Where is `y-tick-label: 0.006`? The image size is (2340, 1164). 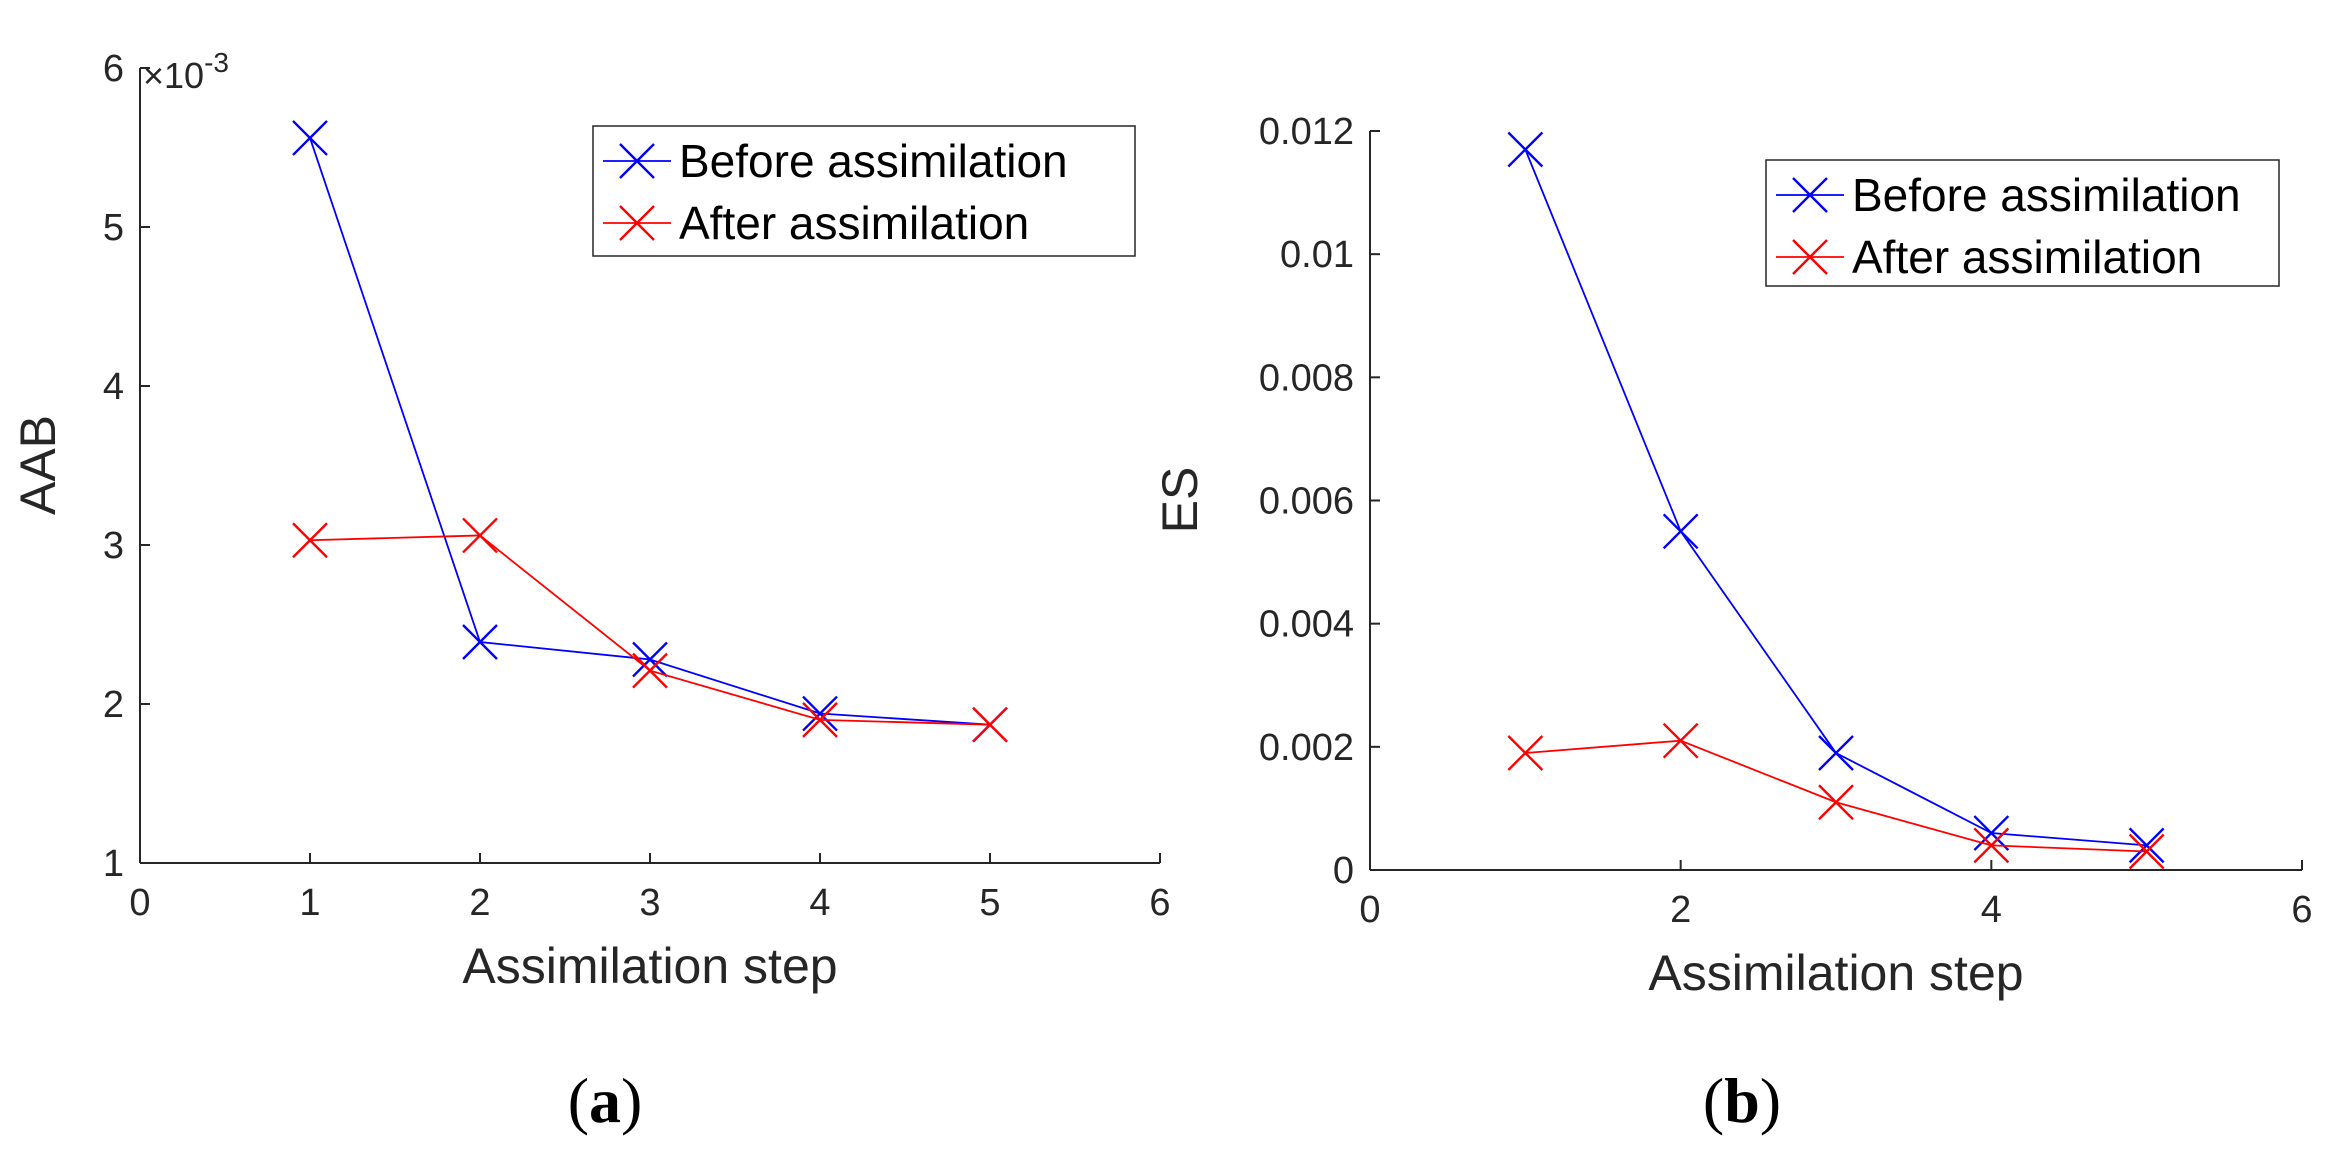
y-tick-label: 0.006 is located at coordinates (1306, 502).